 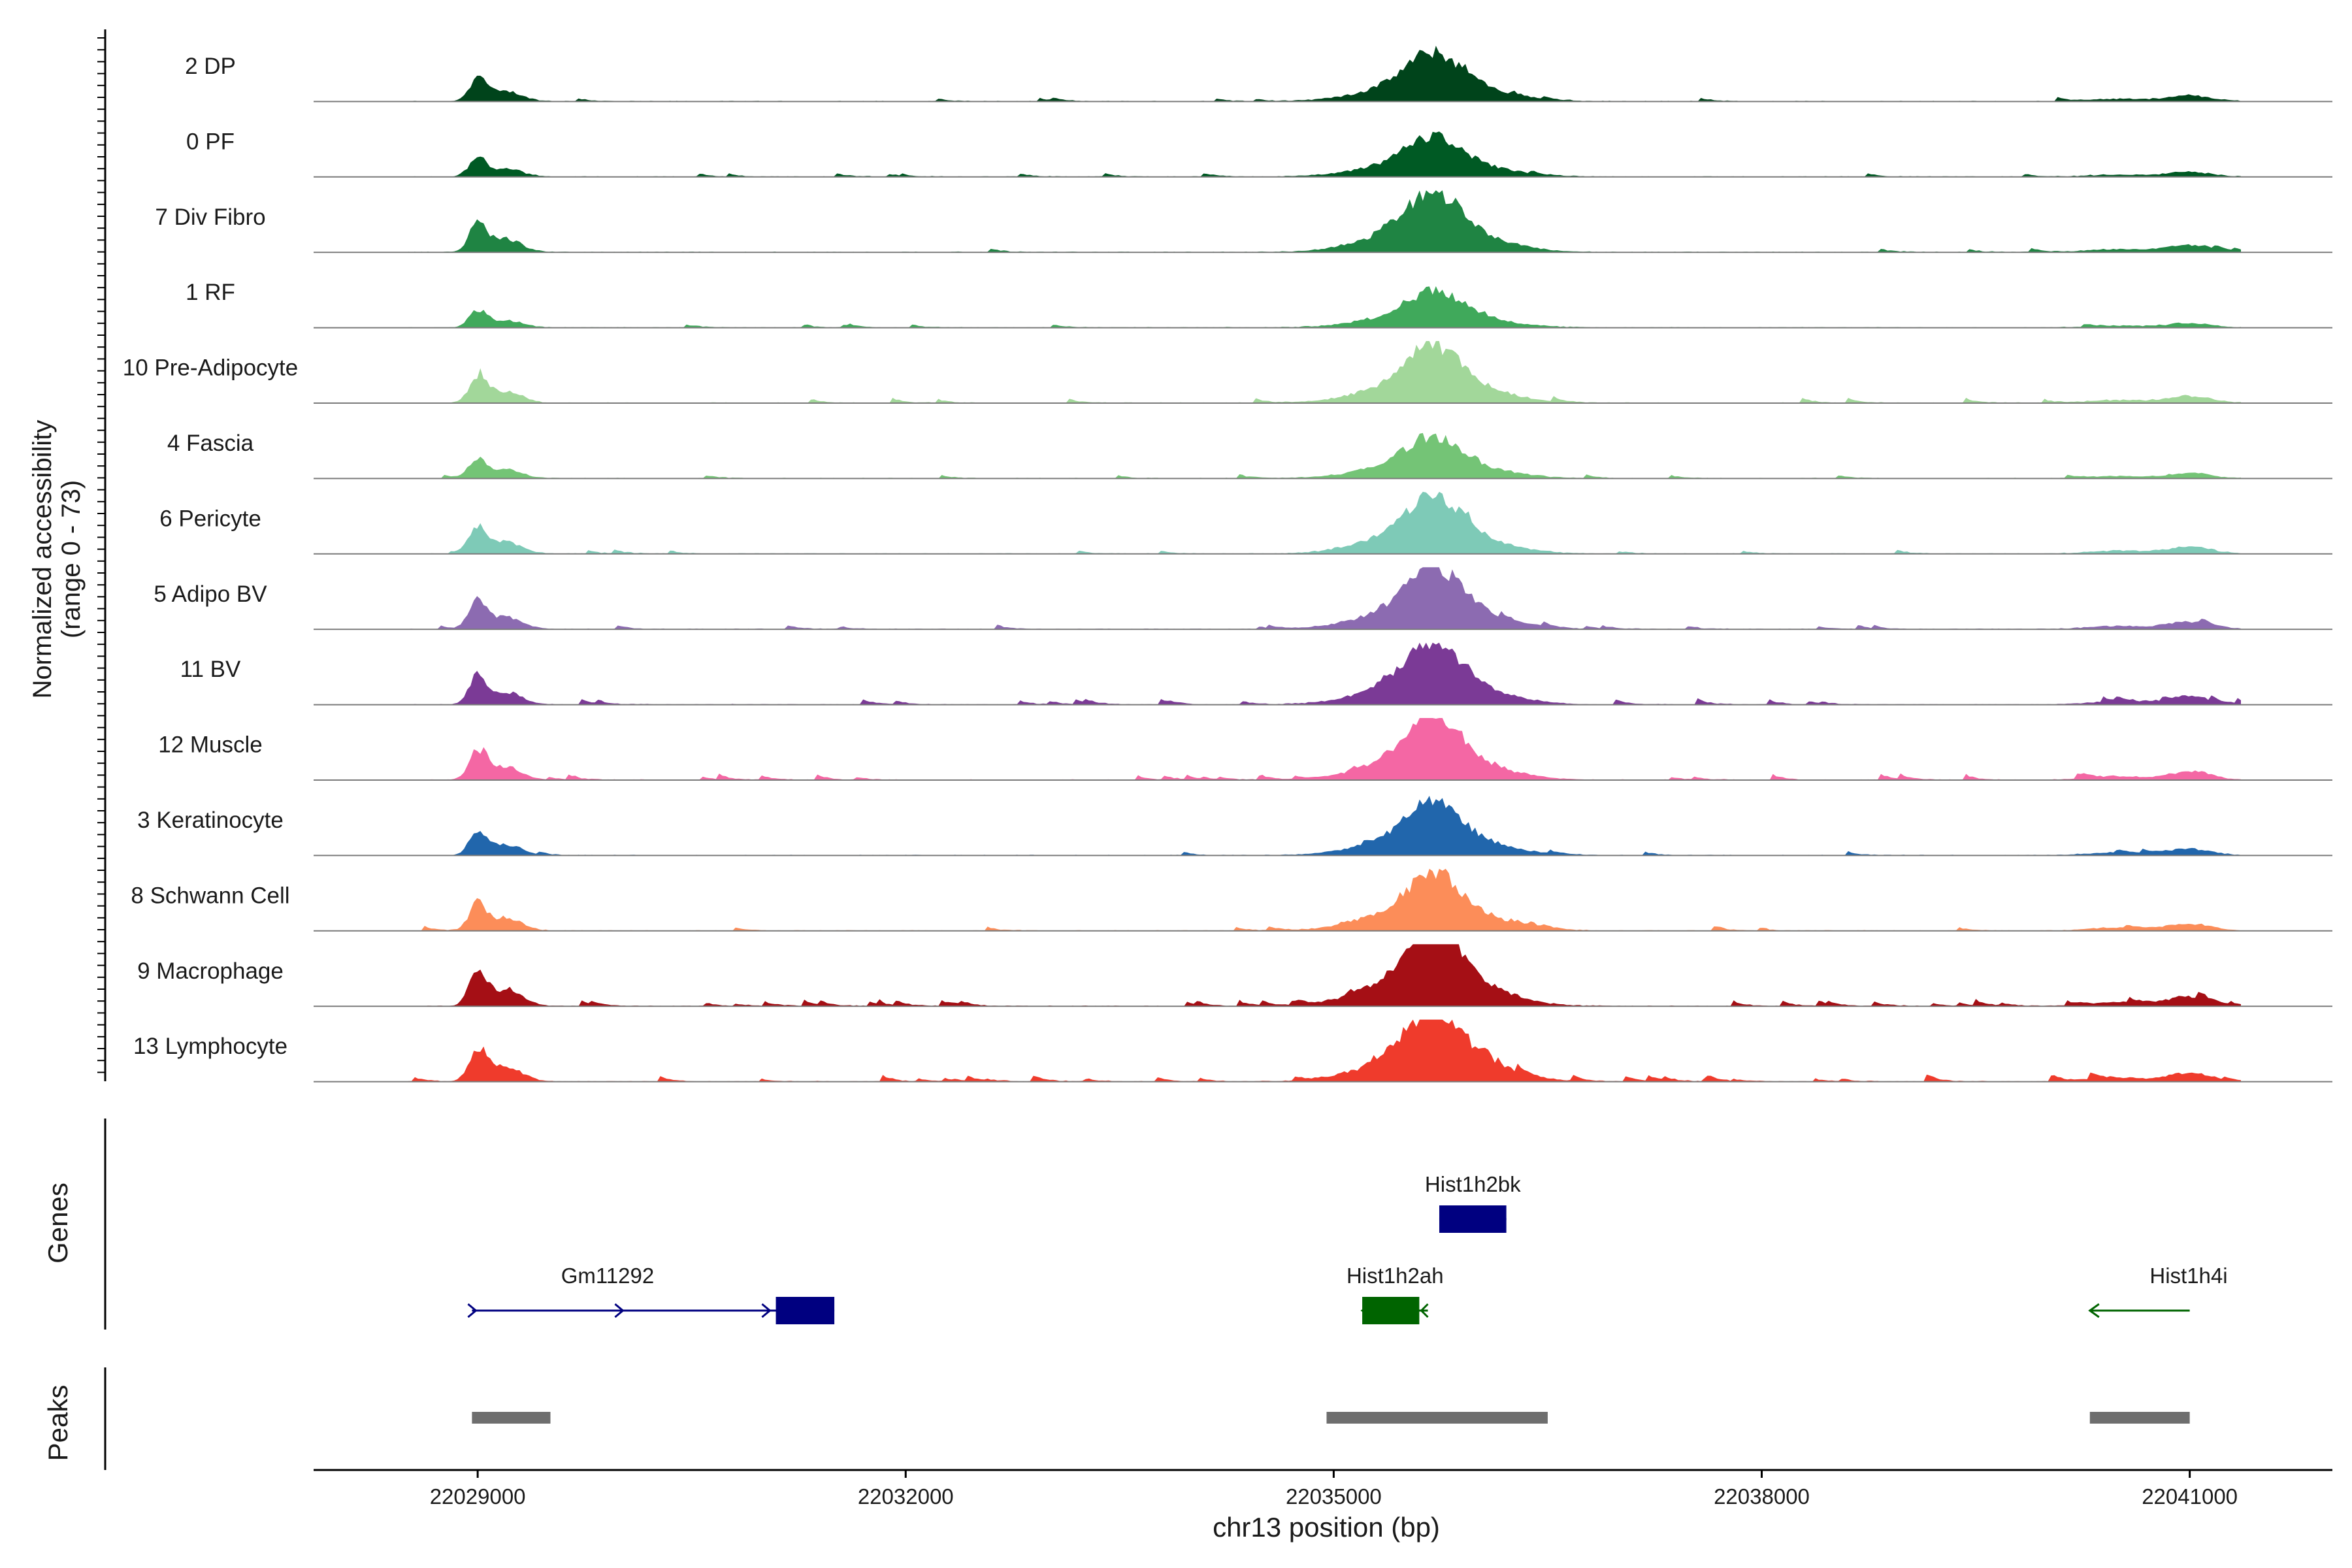 I want to click on peaks-track, so click(x=1147, y=1418).